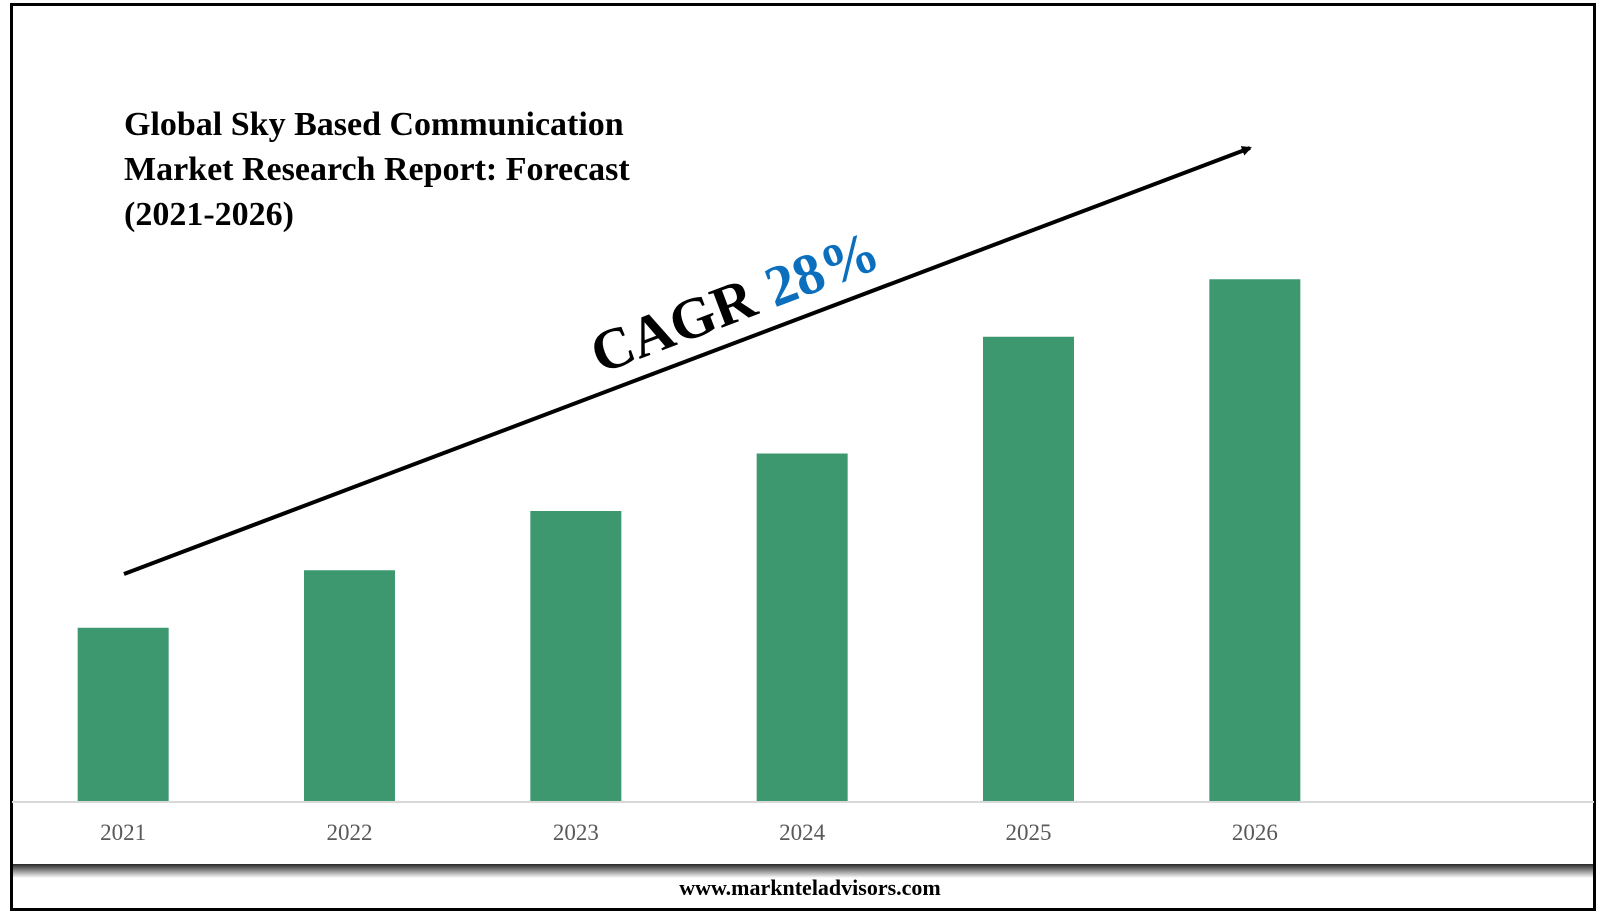 This screenshot has height=916, width=1608. Describe the element at coordinates (350, 832) in the screenshot. I see `x-tick-label-2022: 2022` at that location.